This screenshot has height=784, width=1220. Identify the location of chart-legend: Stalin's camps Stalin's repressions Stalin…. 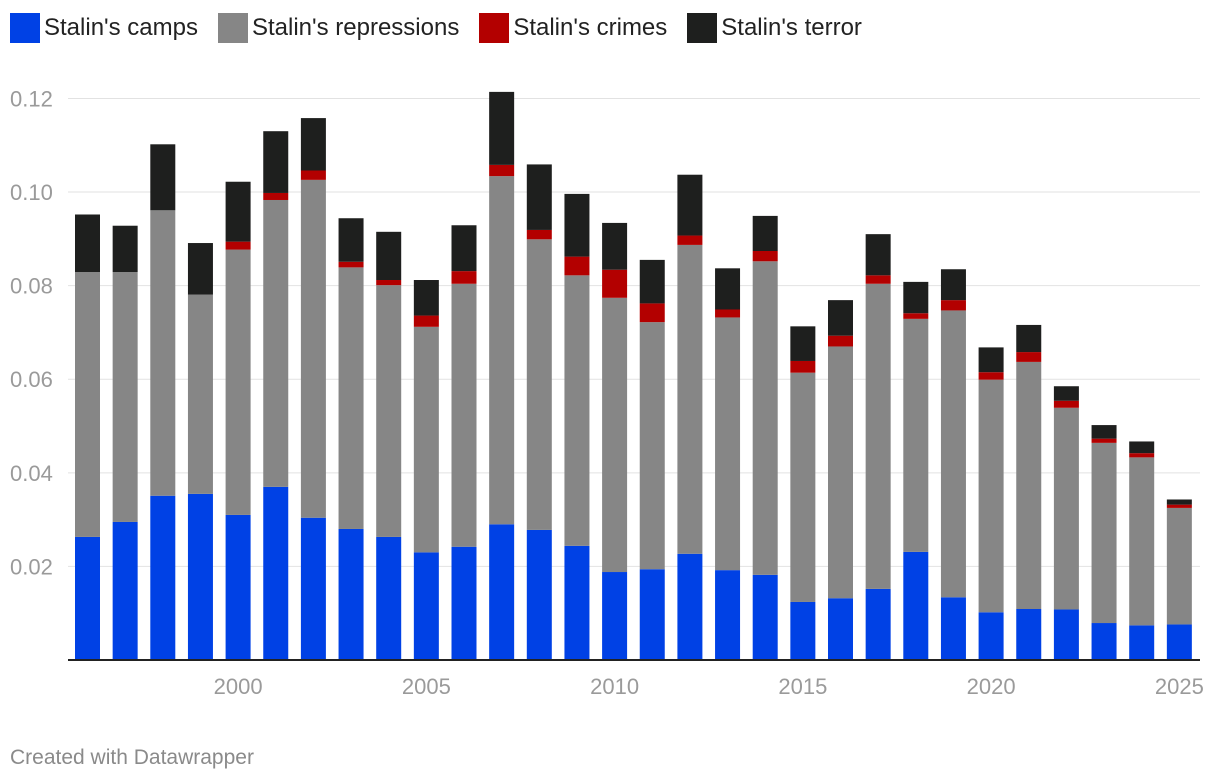
(446, 28).